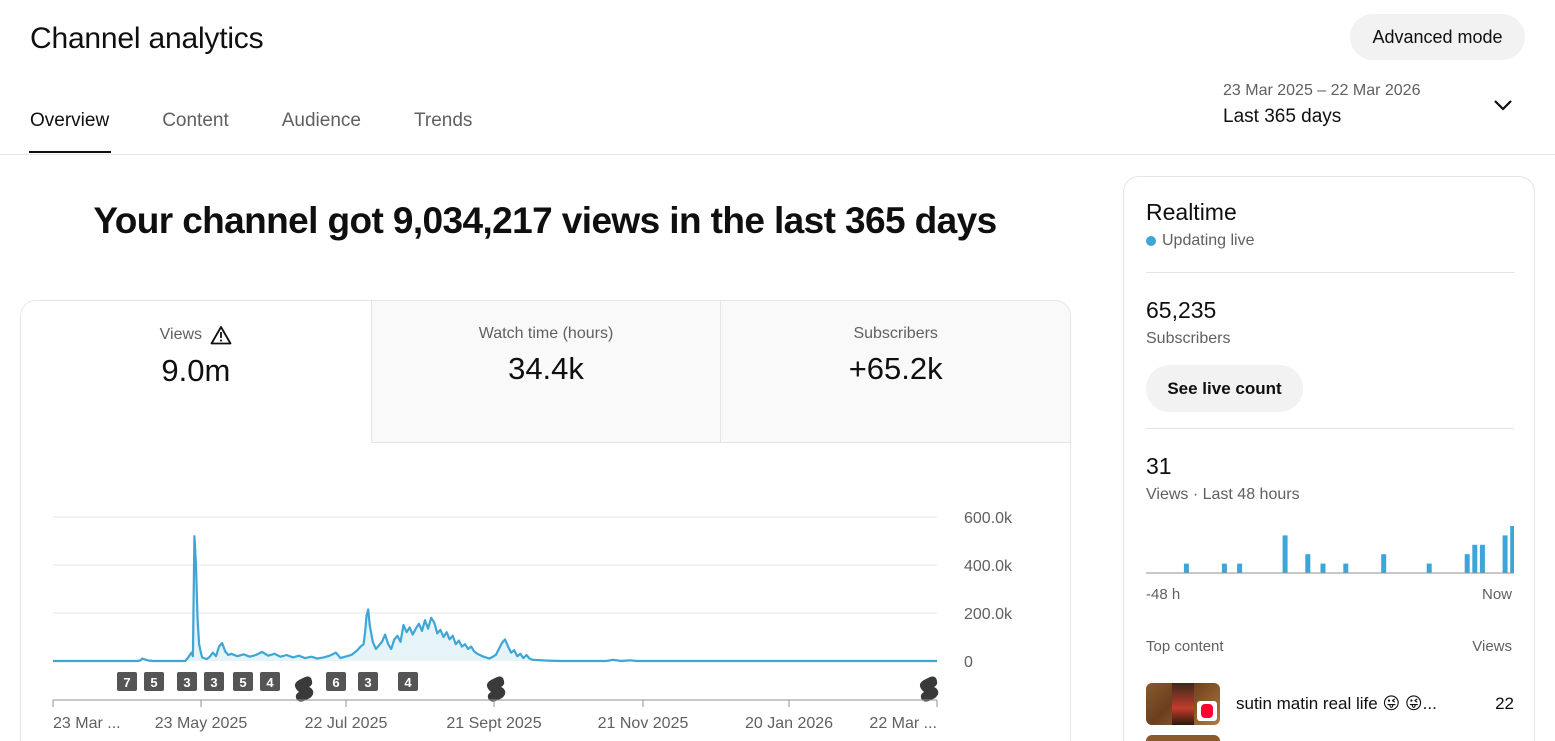  I want to click on subscriber-label: Subscribers, so click(1188, 338).